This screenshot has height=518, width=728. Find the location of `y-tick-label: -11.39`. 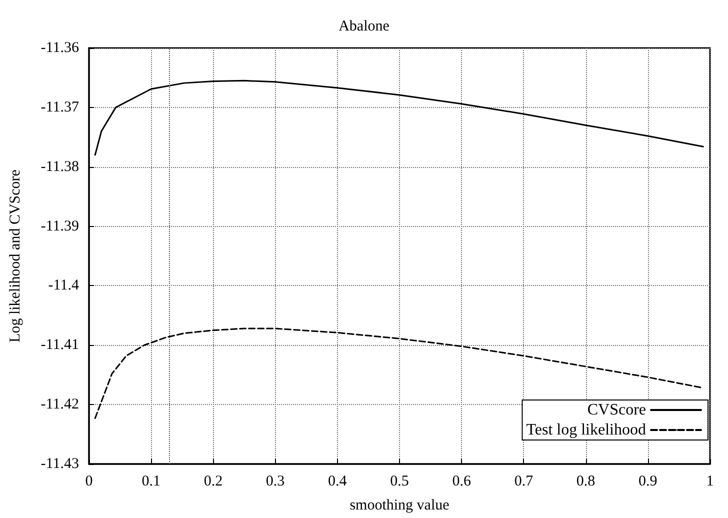

y-tick-label: -11.39 is located at coordinates (59, 226).